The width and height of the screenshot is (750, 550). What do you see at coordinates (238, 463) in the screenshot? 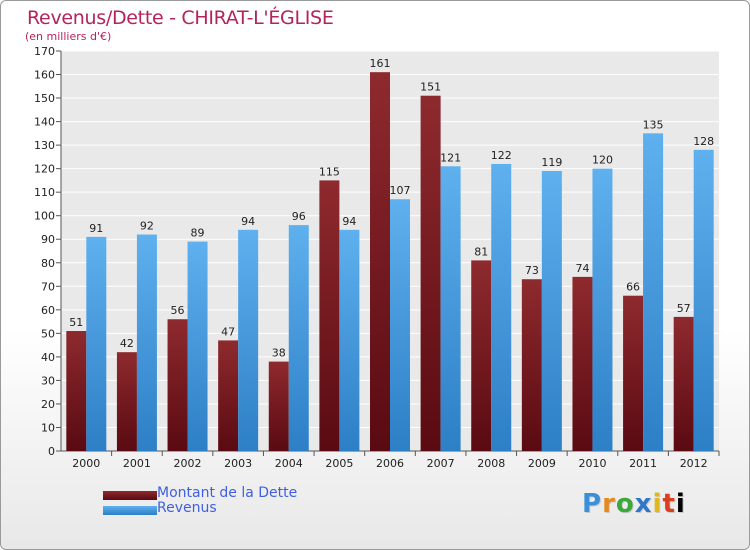
I see `x-tick-label: 2003` at bounding box center [238, 463].